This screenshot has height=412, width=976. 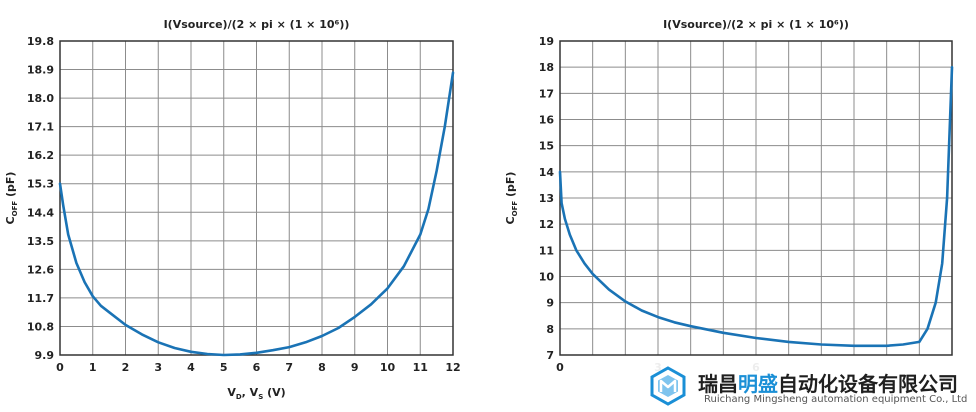 I want to click on x-tick-label: 9, so click(x=355, y=367).